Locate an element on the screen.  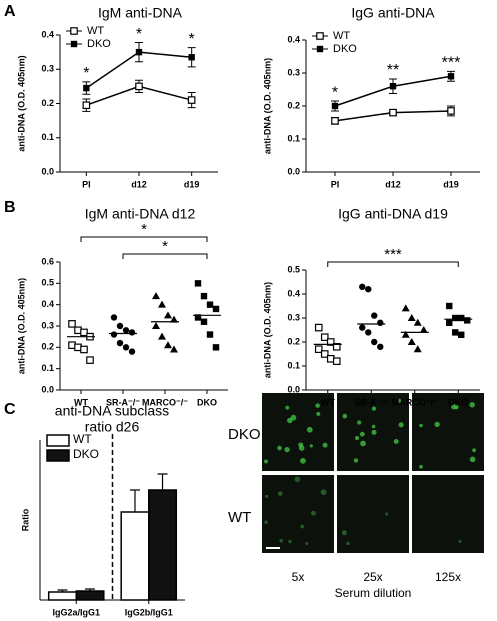
chart-title: IgG anti-DNA is located at coordinates (393, 13).